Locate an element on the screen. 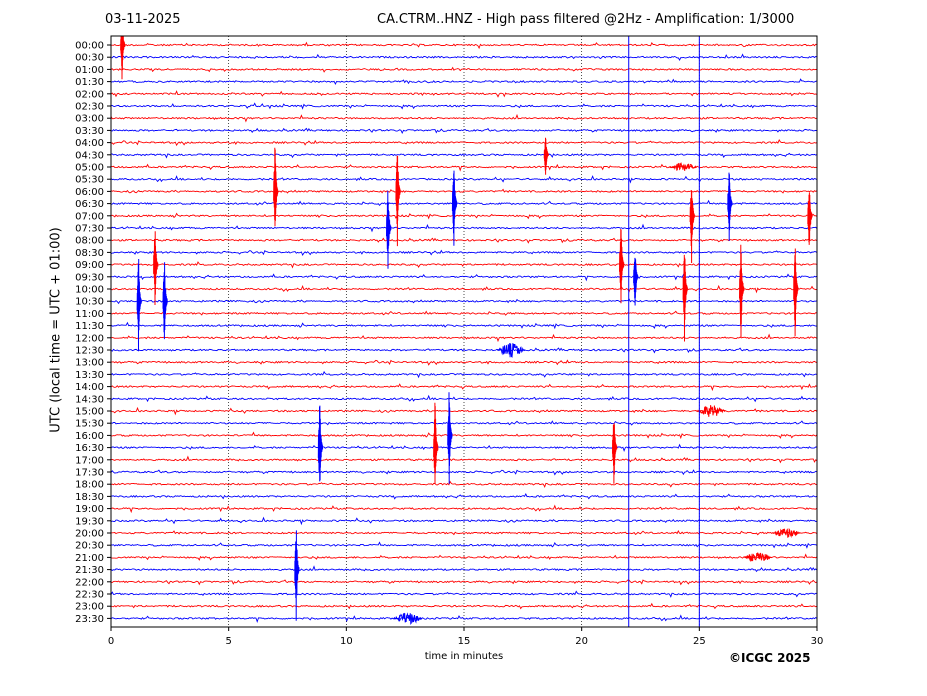 The height and width of the screenshot is (696, 927). y-tick-label: 04:30 is located at coordinates (89, 155).